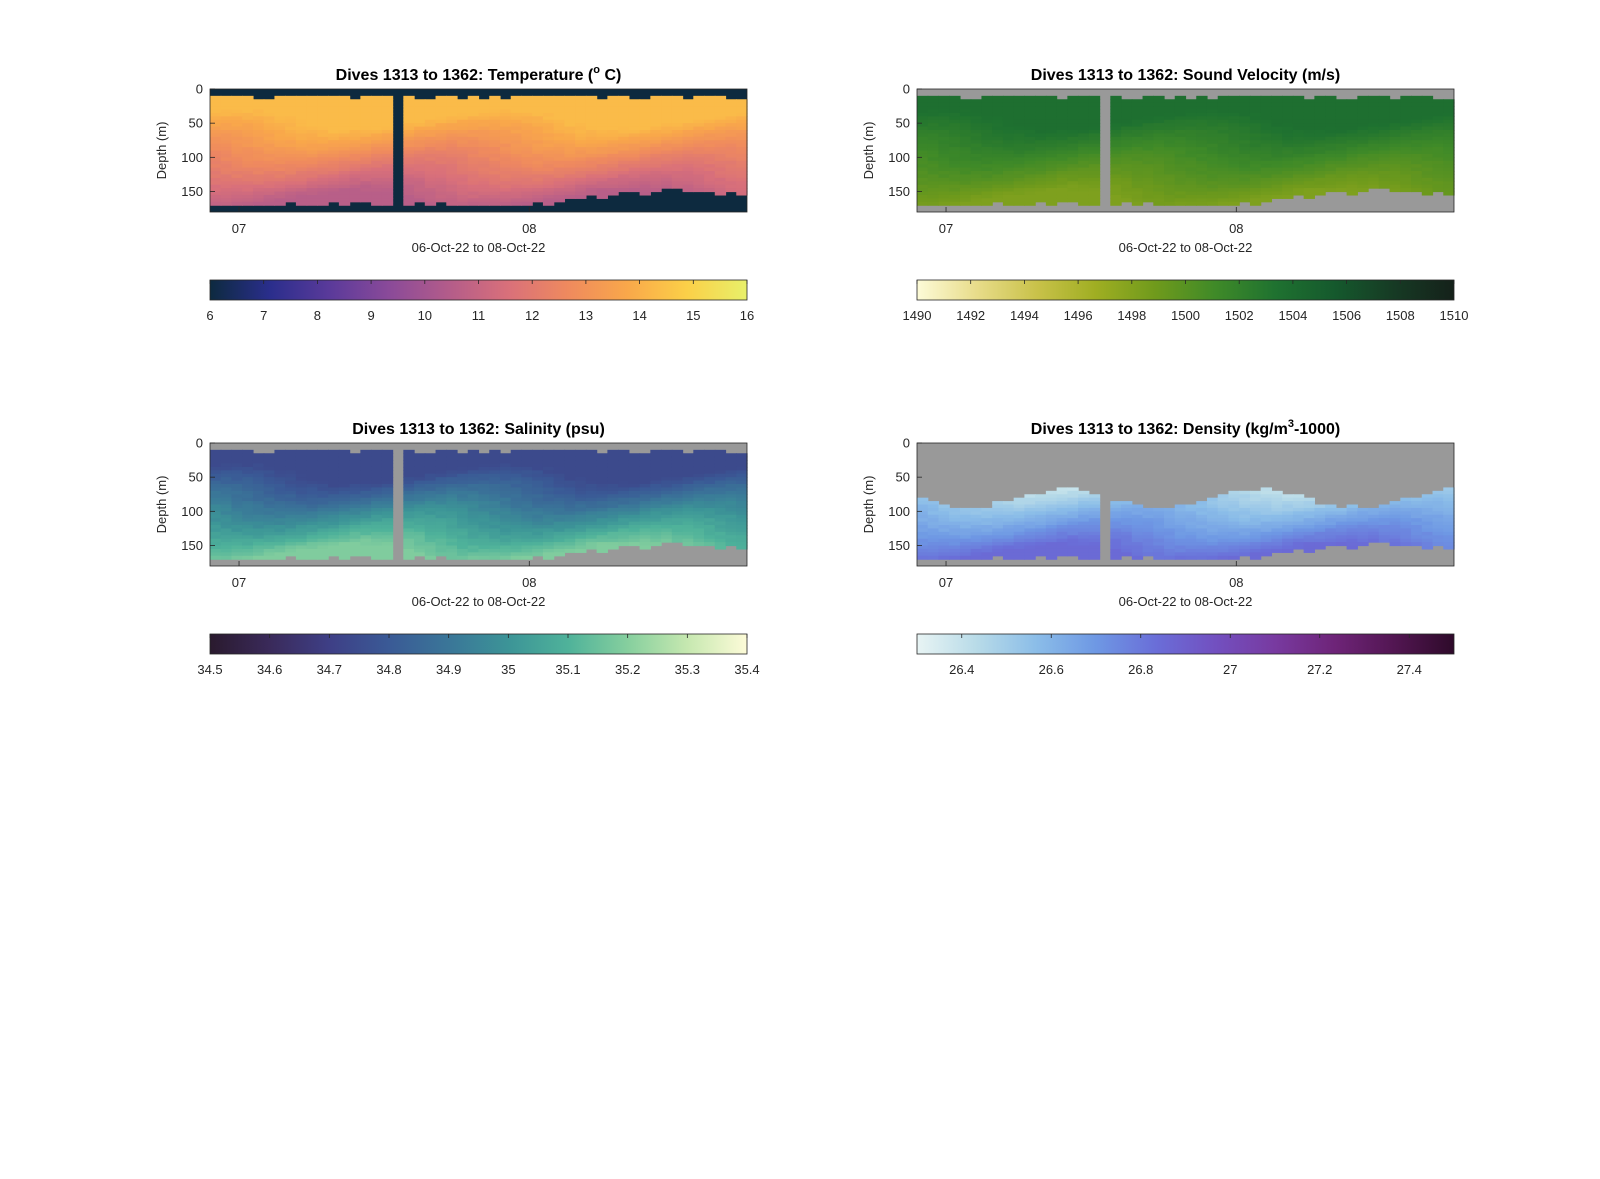  I want to click on axes-box, so click(1185, 150).